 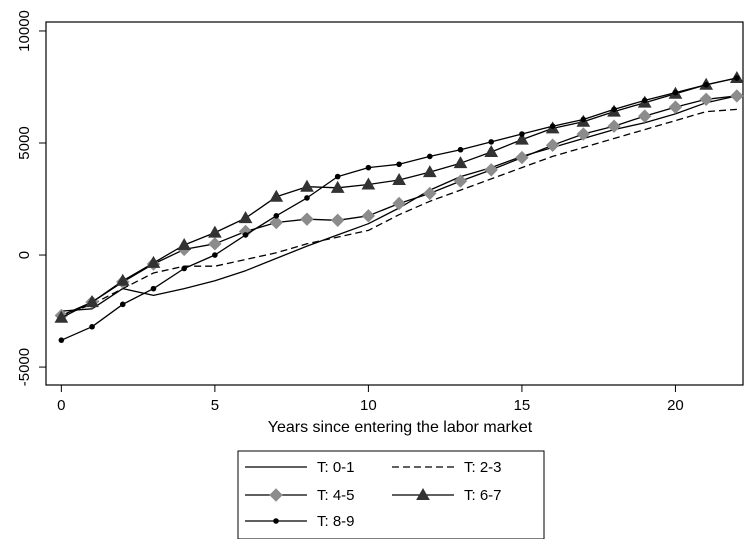 I want to click on legend-entry: T: 2-3, so click(x=447, y=467).